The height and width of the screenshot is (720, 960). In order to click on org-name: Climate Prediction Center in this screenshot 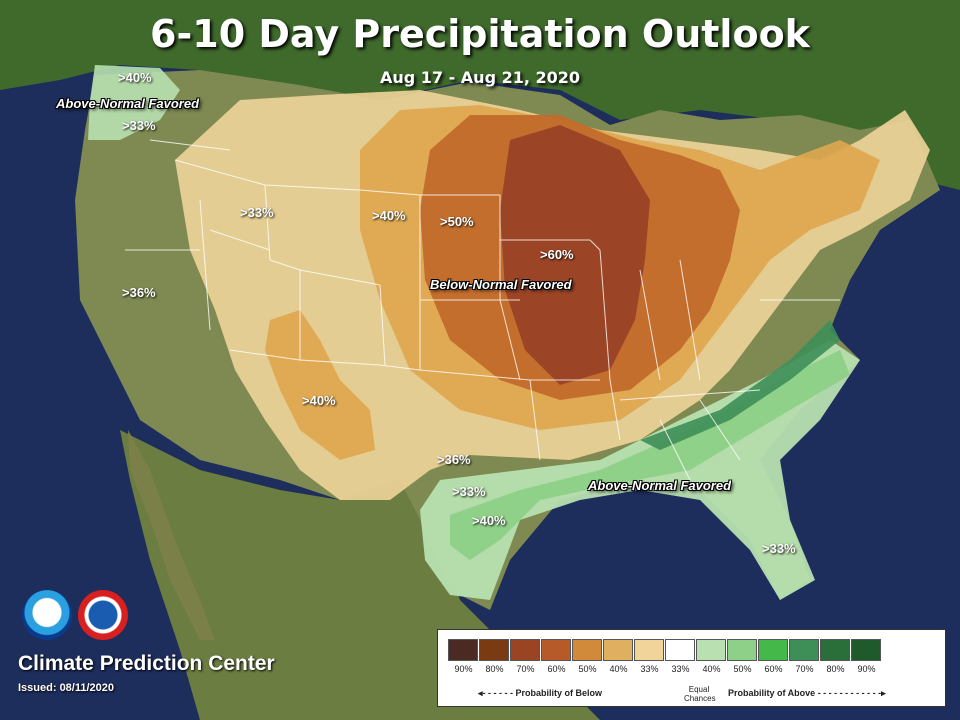, I will do `click(146, 663)`.